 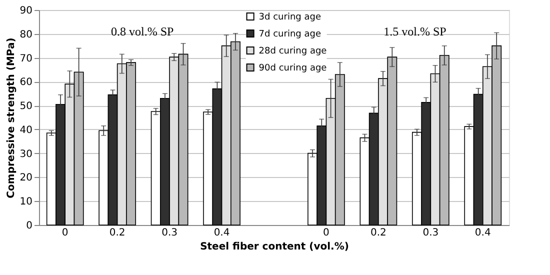 What do you see at coordinates (26, 82) in the screenshot?
I see `y-tick-label: 60` at bounding box center [26, 82].